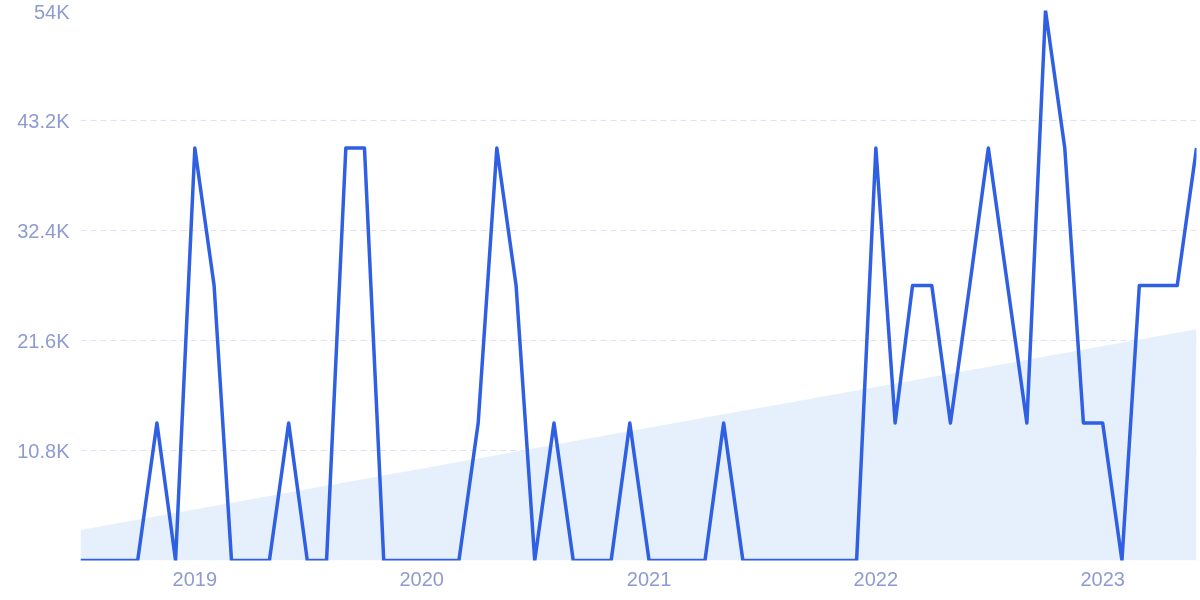  What do you see at coordinates (44, 120) in the screenshot?
I see `y-tick-label: 43.2K` at bounding box center [44, 120].